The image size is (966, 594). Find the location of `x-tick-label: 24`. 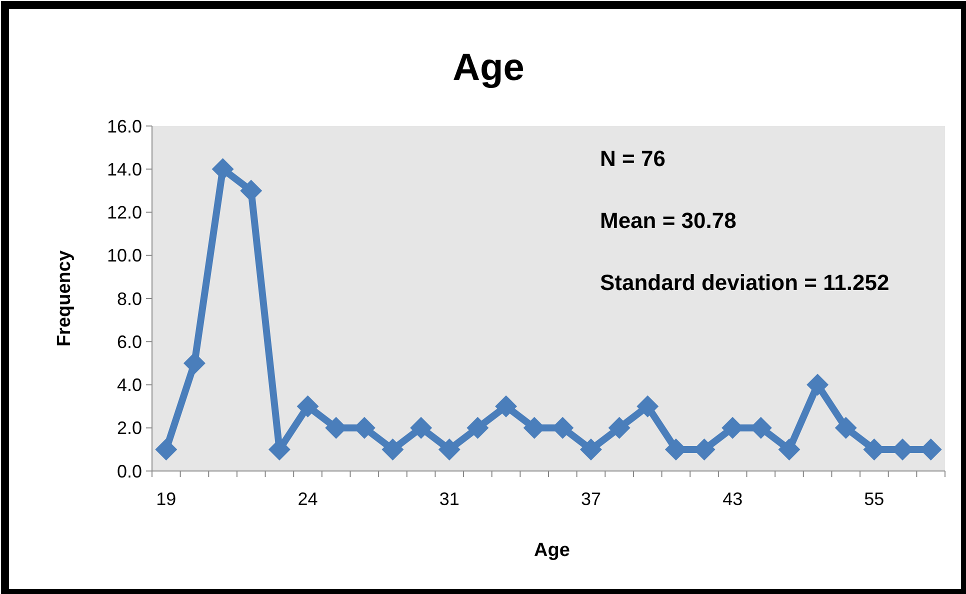

x-tick-label: 24 is located at coordinates (308, 499).